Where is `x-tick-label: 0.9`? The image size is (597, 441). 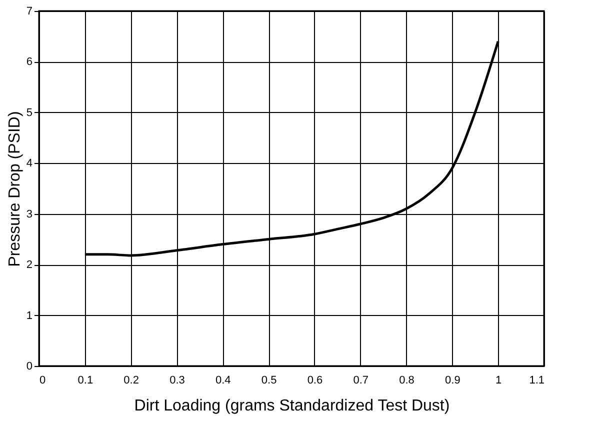 x-tick-label: 0.9 is located at coordinates (452, 380).